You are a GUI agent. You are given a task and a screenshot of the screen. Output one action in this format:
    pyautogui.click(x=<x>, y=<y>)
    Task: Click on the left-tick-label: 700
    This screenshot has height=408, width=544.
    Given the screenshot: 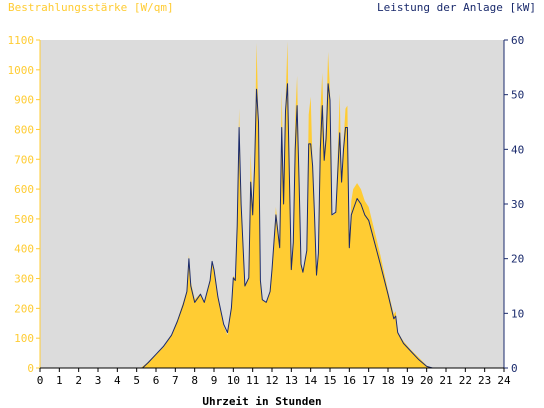 What is the action you would take?
    pyautogui.click(x=24, y=159)
    